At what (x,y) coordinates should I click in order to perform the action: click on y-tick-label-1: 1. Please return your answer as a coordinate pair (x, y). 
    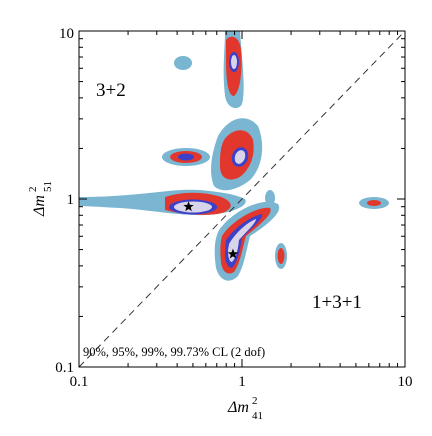
    Looking at the image, I should click on (71, 200).